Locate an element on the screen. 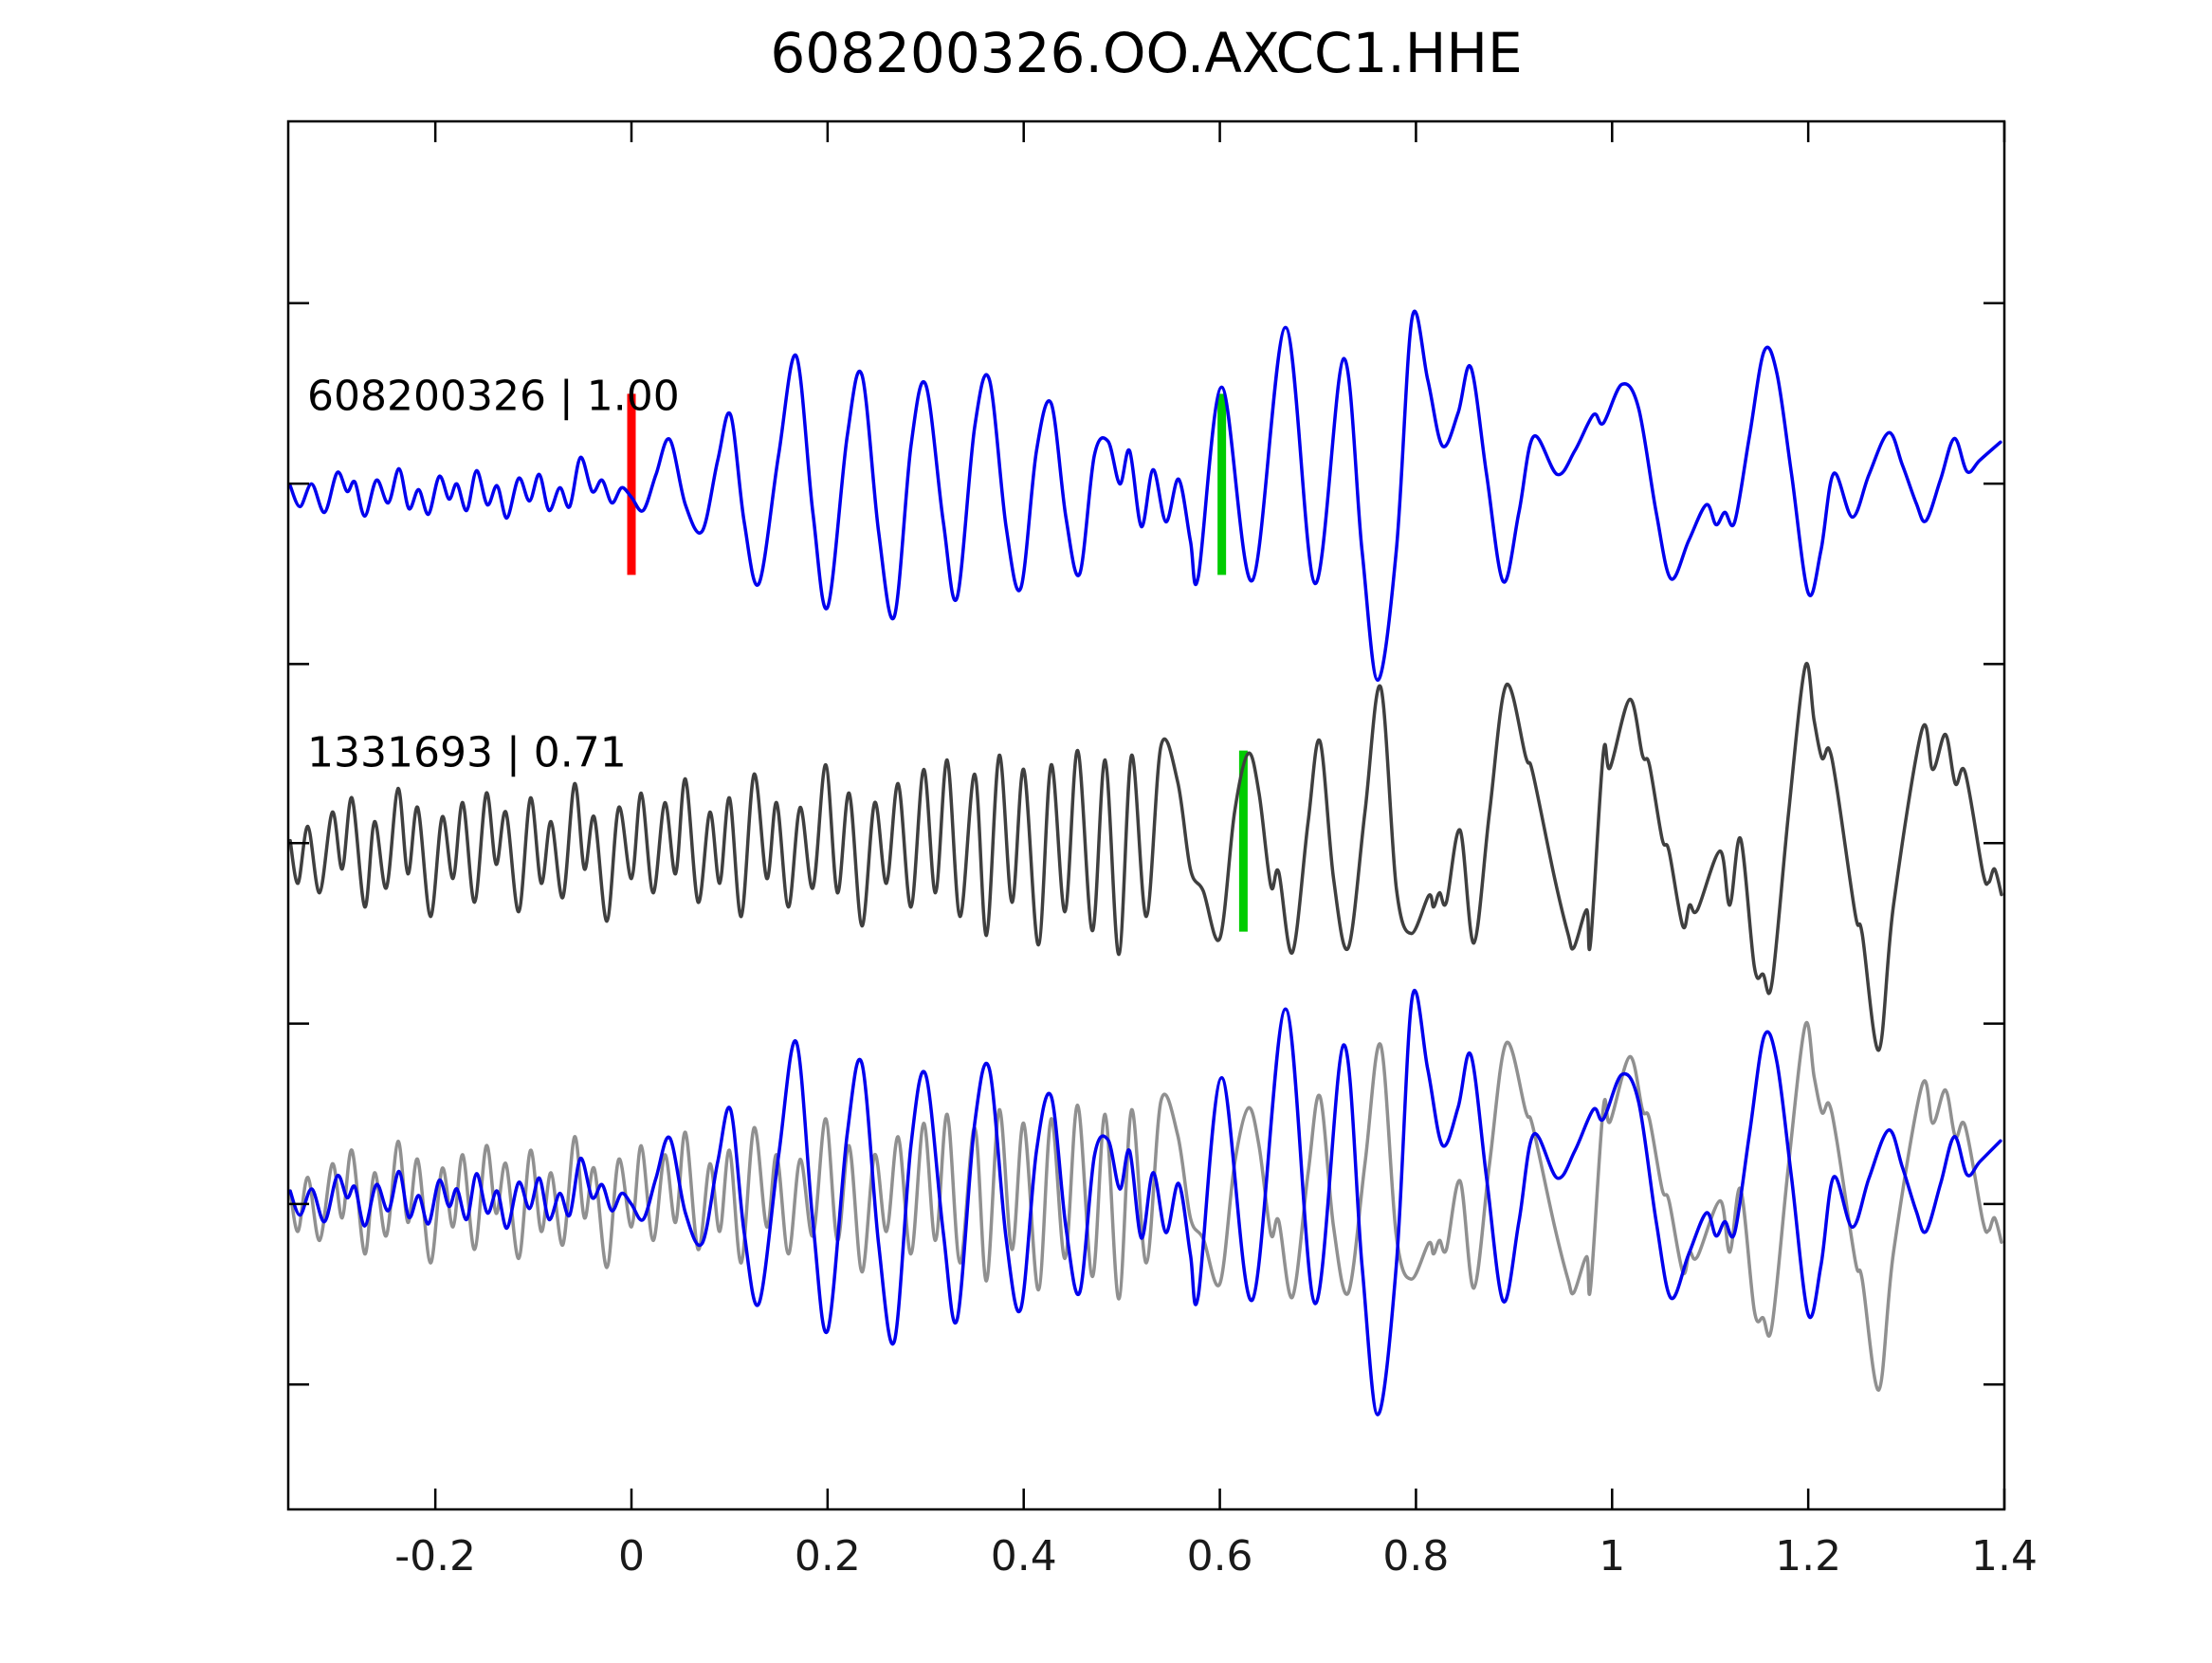 This screenshot has height=1663, width=2212. trace-label-template: 608200326 | 1.00 is located at coordinates (493, 396).